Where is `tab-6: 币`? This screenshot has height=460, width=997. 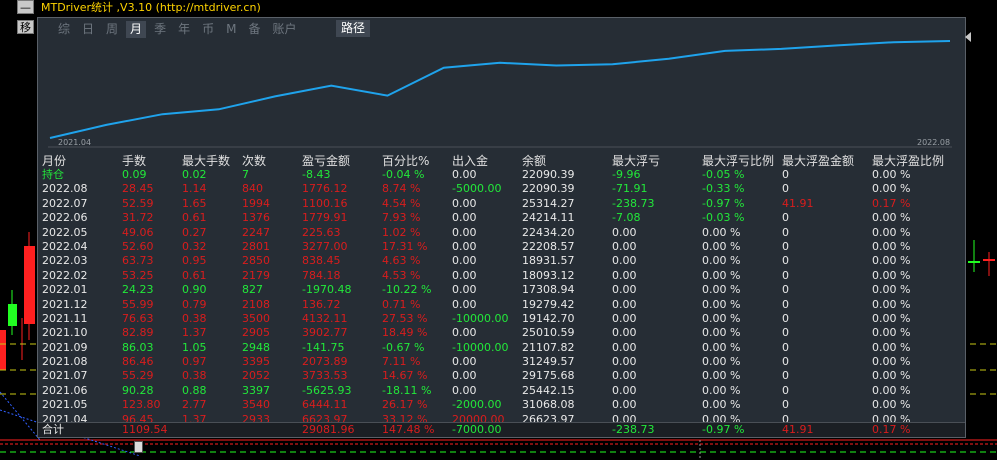 tab-6: 币 is located at coordinates (208, 28).